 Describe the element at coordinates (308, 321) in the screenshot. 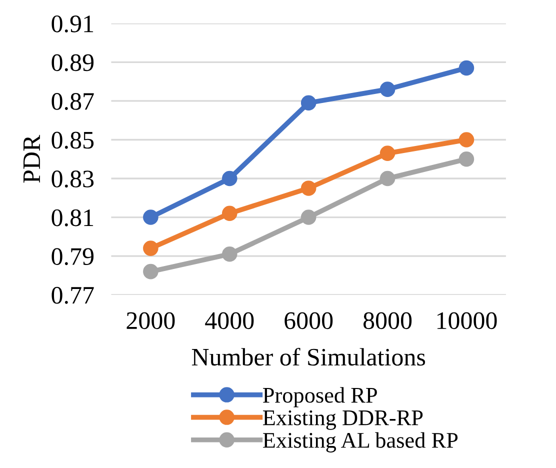

I see `x-tick-label: 6000` at that location.